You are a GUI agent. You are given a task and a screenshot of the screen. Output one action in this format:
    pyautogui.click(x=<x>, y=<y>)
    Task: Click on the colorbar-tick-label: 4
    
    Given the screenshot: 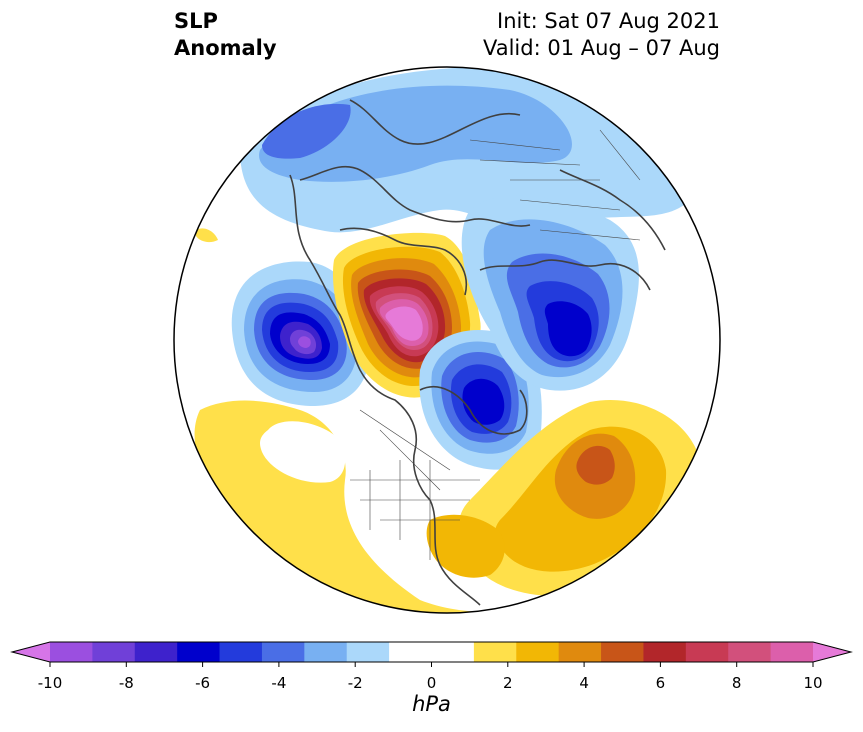 What is the action you would take?
    pyautogui.click(x=584, y=682)
    